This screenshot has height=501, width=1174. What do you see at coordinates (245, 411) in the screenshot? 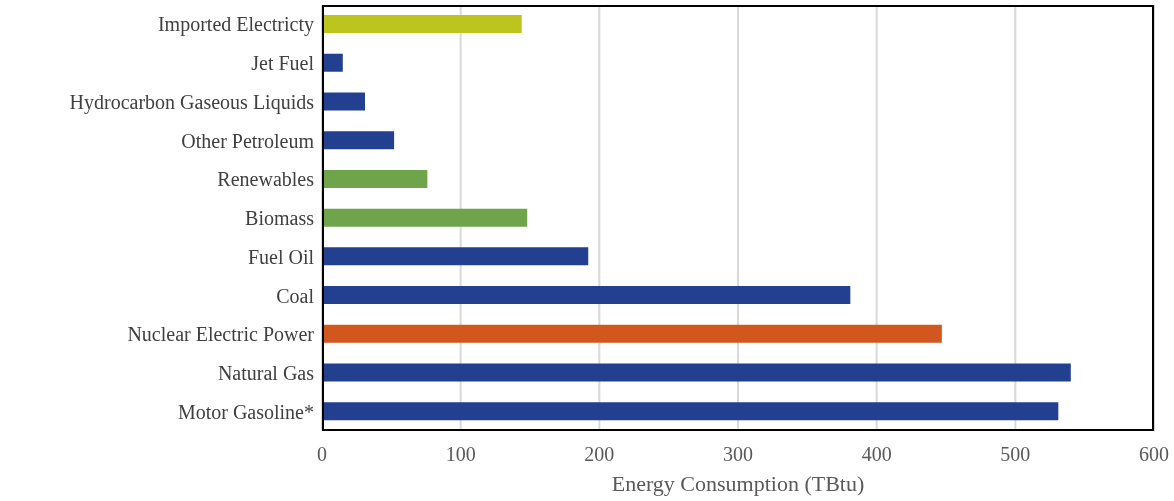
I see `y-tick-label: Motor Gasoline*` at bounding box center [245, 411].